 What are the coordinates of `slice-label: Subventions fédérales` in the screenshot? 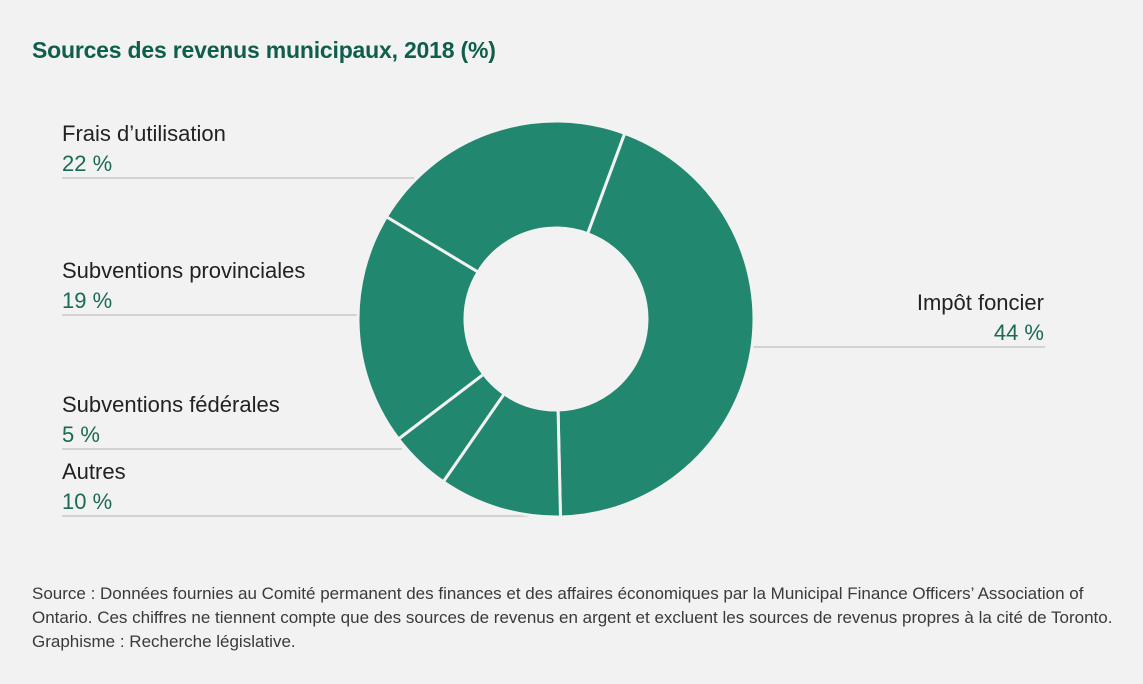 It's located at (171, 404).